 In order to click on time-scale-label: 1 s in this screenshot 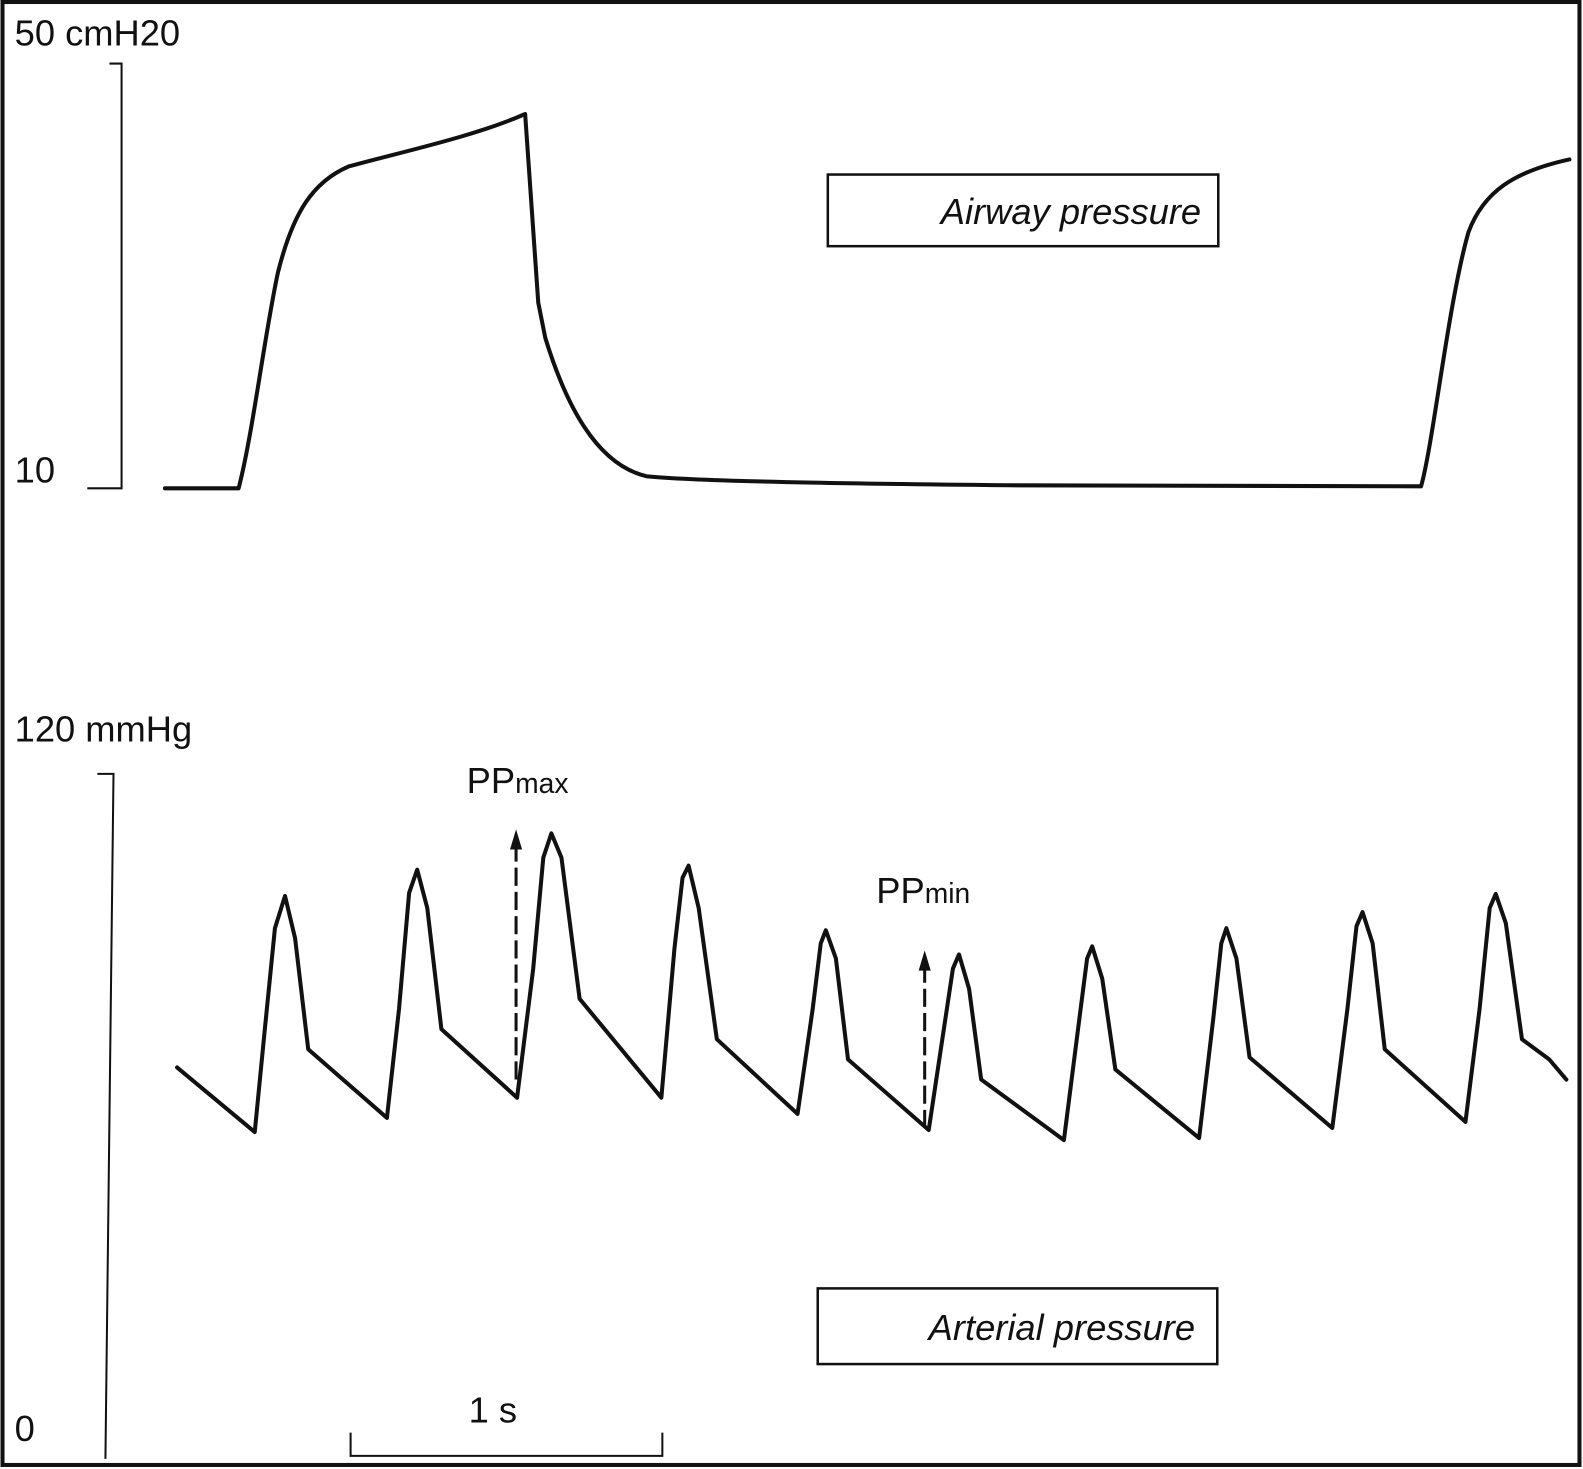, I will do `click(493, 1410)`.